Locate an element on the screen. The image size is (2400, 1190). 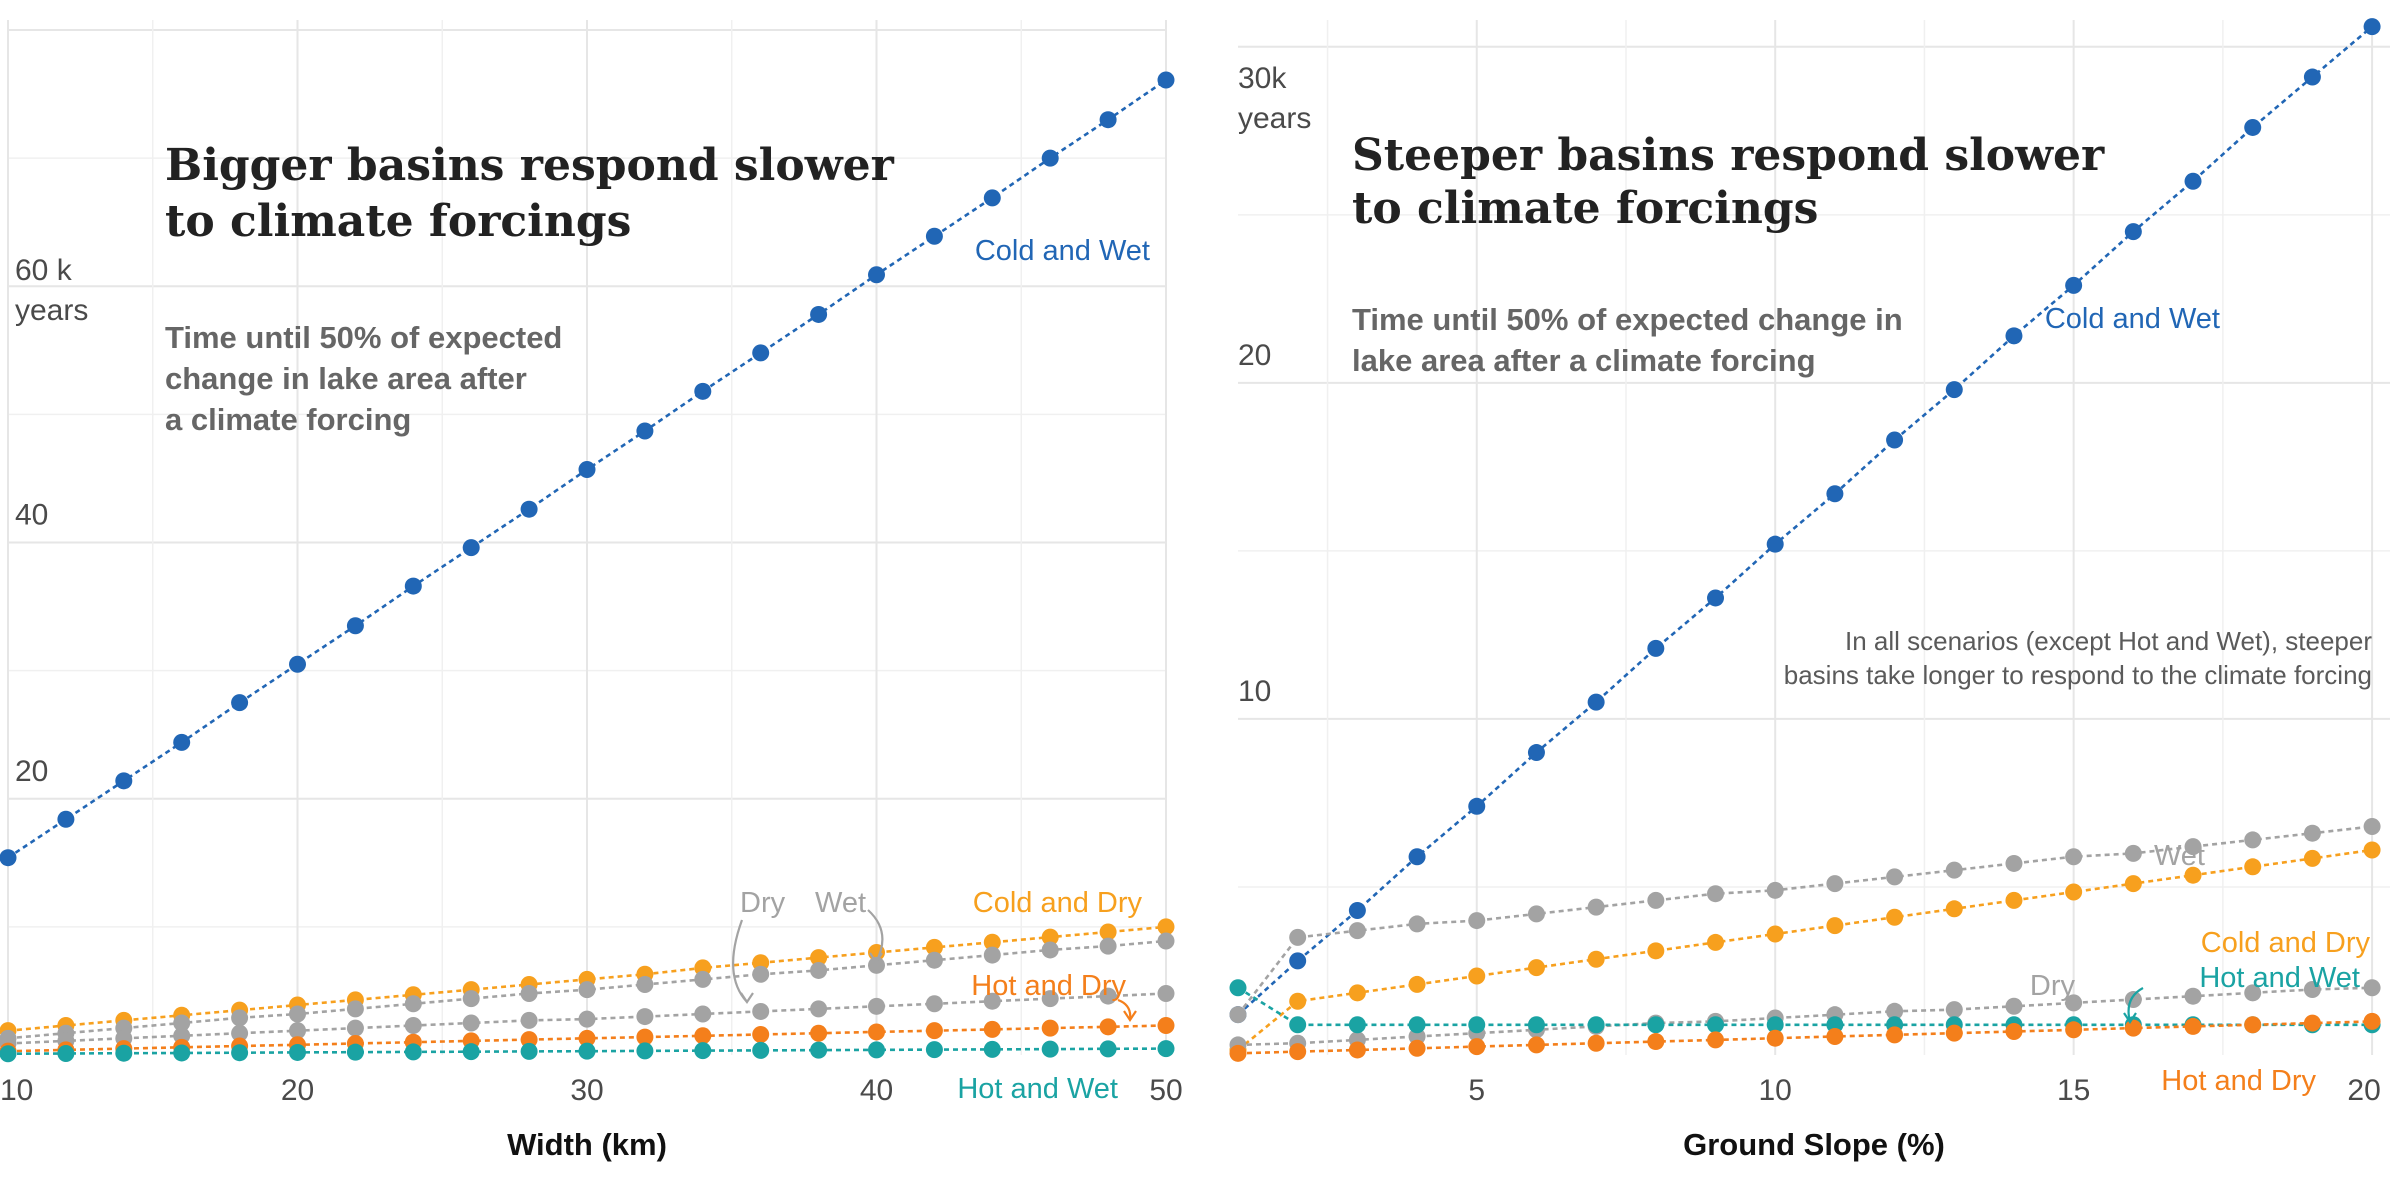
x-axis-title: Ground Slope (%) is located at coordinates (1814, 1144).